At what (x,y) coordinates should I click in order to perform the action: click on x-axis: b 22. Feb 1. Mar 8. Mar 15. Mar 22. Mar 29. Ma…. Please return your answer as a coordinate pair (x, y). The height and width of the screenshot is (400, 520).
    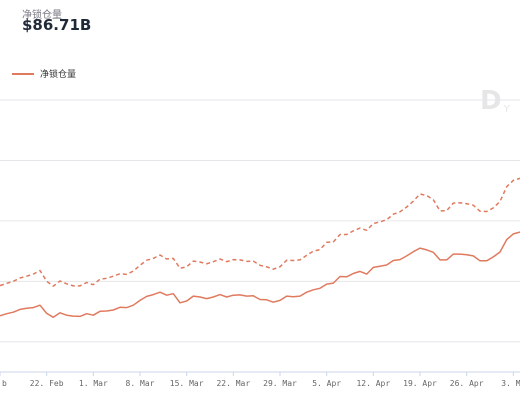
    Looking at the image, I should click on (260, 380).